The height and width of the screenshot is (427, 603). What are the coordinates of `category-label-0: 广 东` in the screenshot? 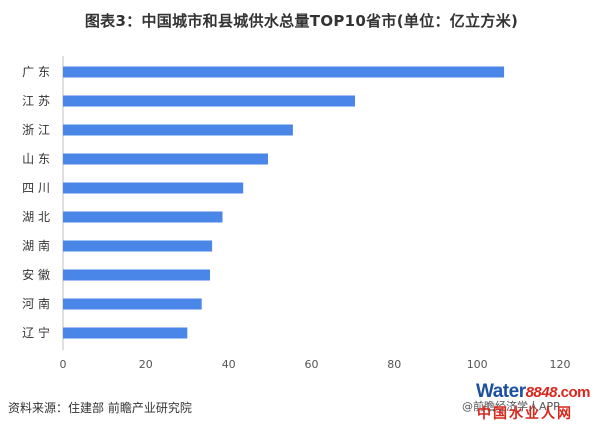 It's located at (36, 72).